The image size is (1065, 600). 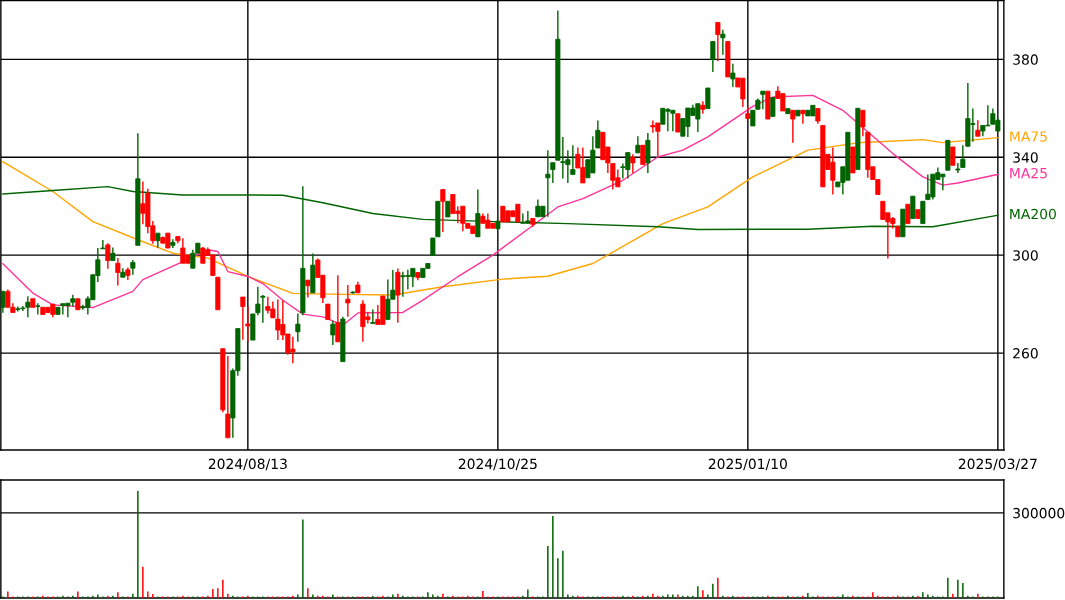 I want to click on x-tick-label: 2024/10/25, so click(x=497, y=464).